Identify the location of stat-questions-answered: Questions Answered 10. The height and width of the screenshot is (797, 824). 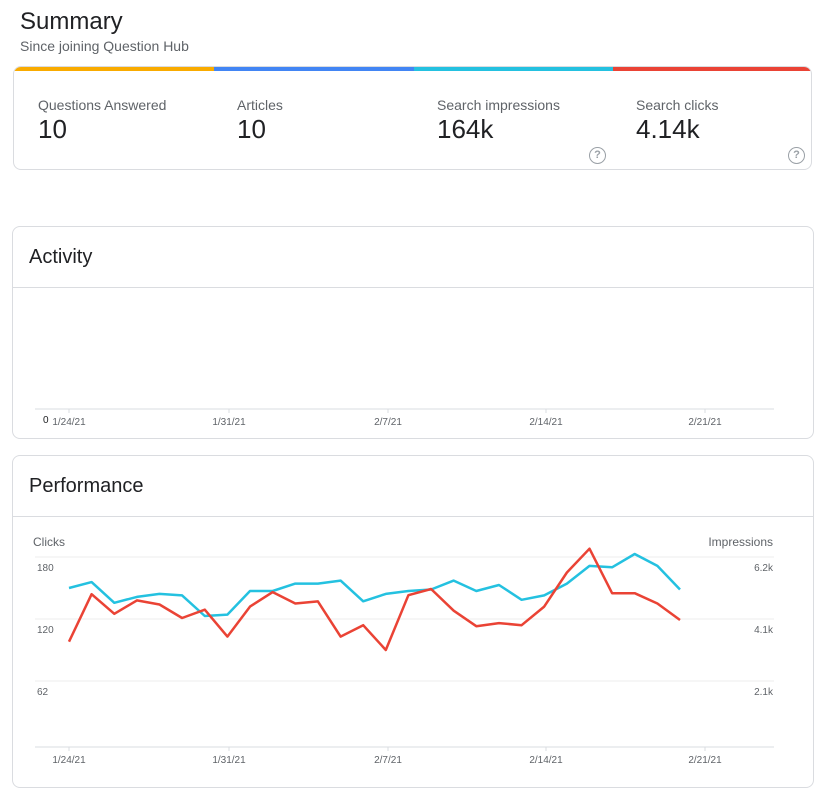
(102, 121).